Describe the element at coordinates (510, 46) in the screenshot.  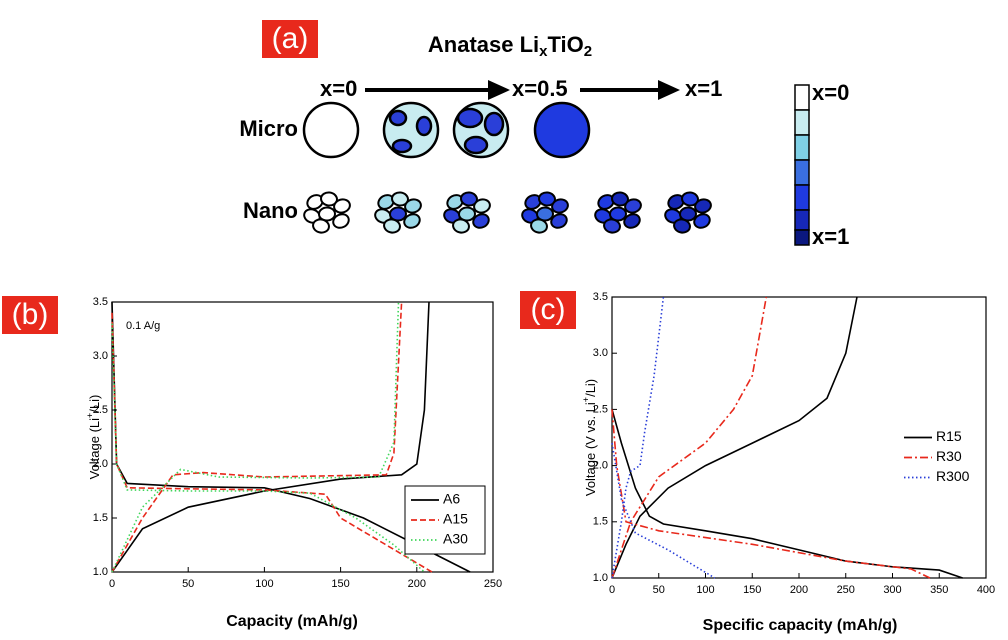
I see `schematic-title: Anatase LixTiO2` at that location.